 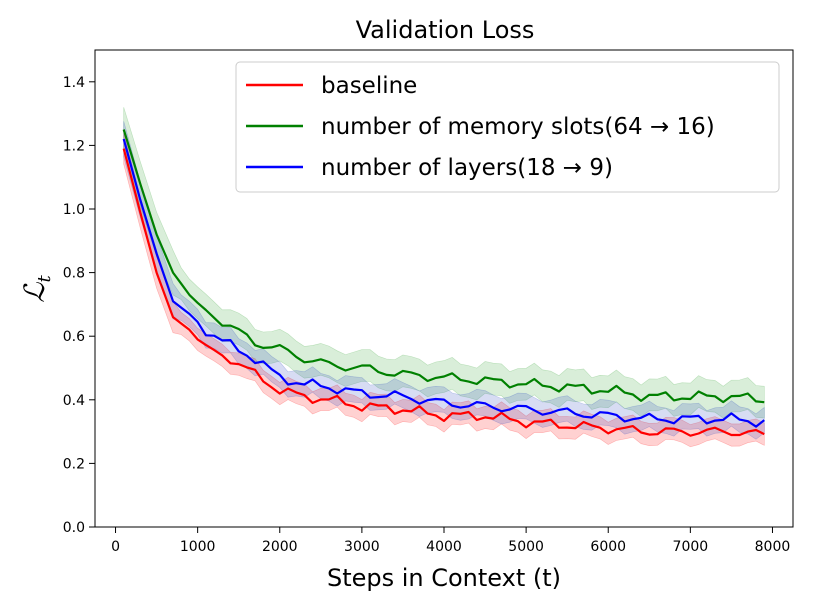 I want to click on x-tick-label: 5000, so click(x=526, y=547).